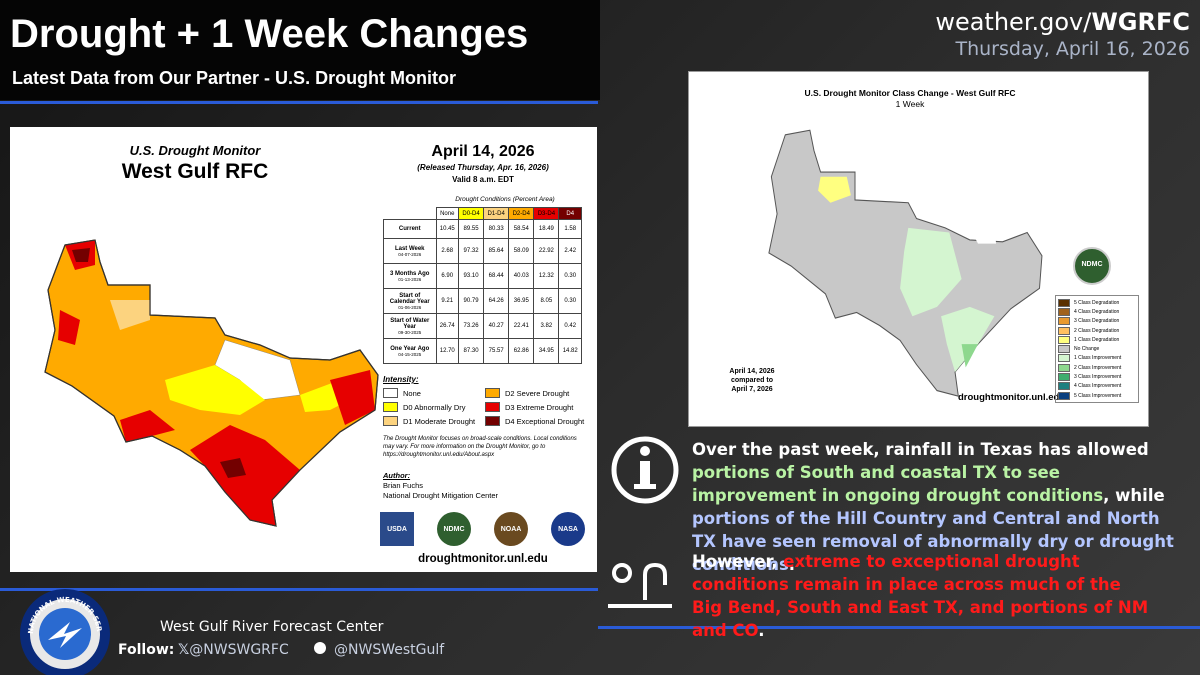 The image size is (1200, 675). Describe the element at coordinates (546, 276) in the screenshot. I see `cell: 12.32` at that location.